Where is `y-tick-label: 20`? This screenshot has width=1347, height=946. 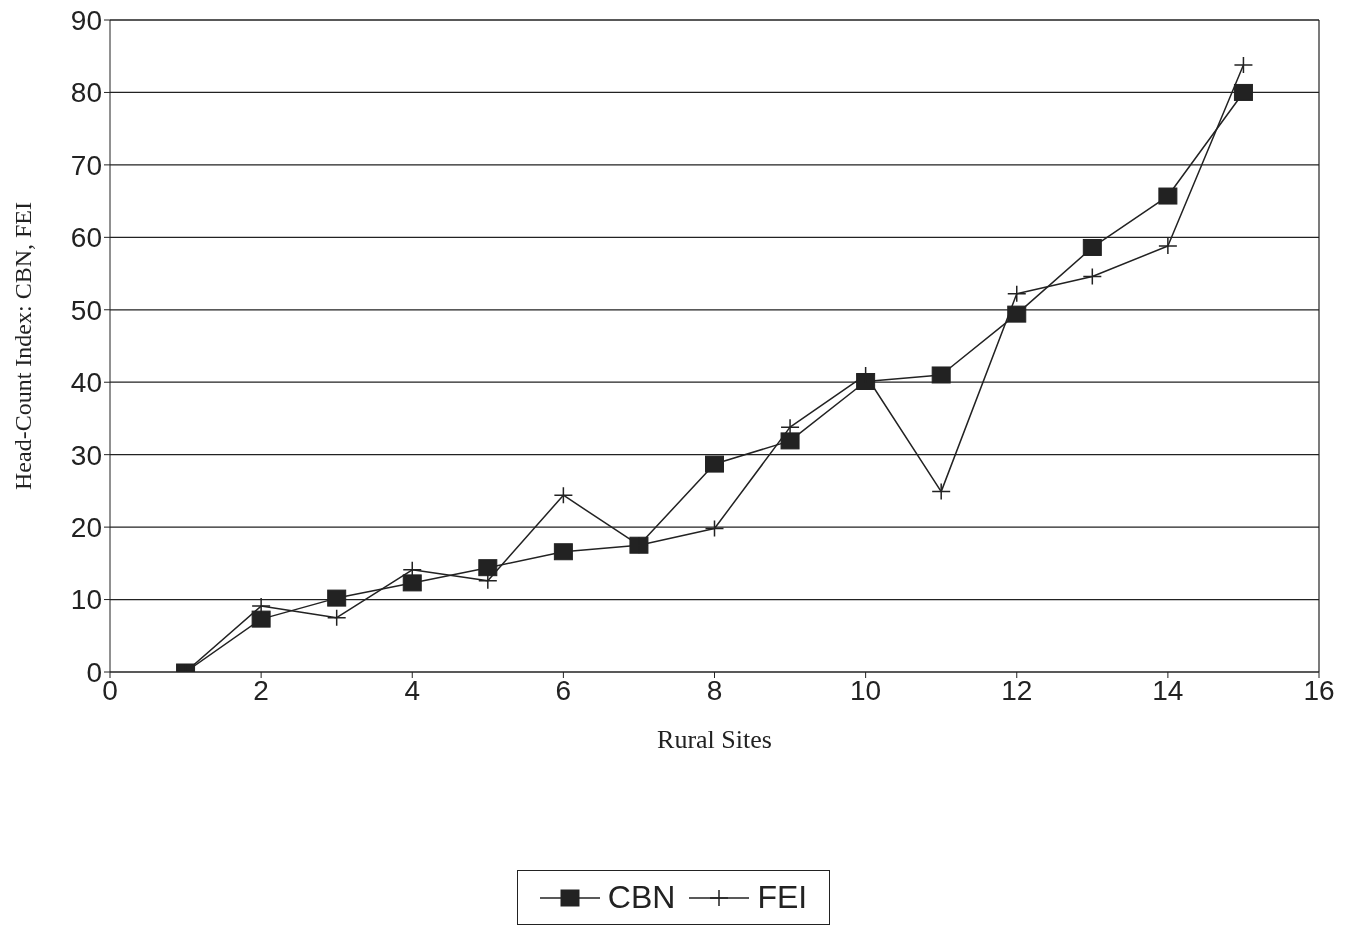
y-tick-label: 20 is located at coordinates (86, 528).